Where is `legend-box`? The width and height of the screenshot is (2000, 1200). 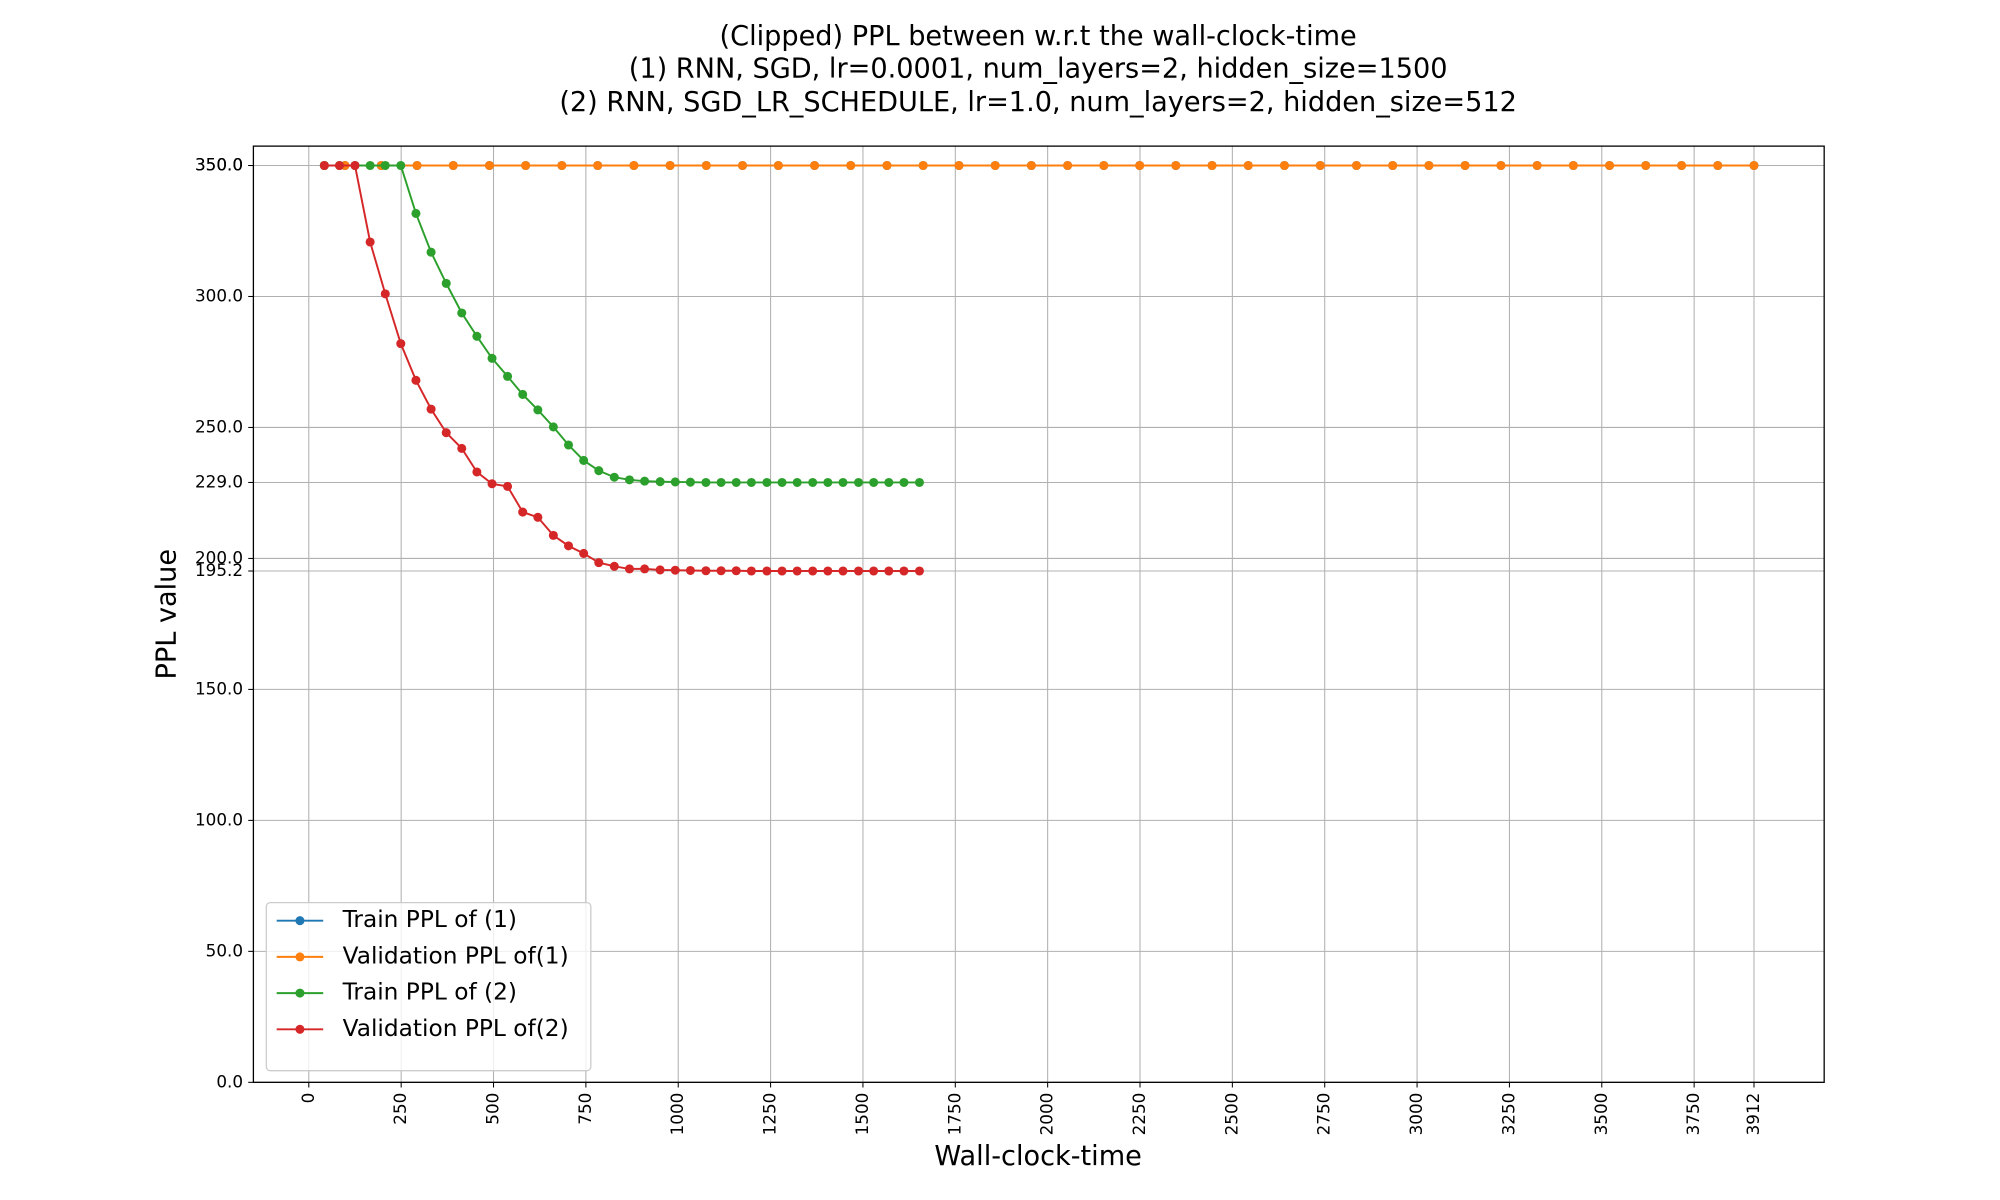
legend-box is located at coordinates (428, 986).